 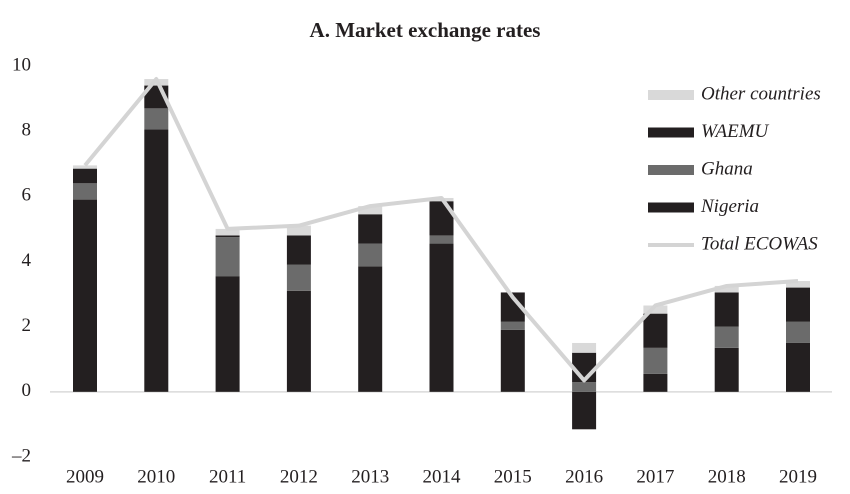 I want to click on y-tick-label: –2, so click(x=21, y=455).